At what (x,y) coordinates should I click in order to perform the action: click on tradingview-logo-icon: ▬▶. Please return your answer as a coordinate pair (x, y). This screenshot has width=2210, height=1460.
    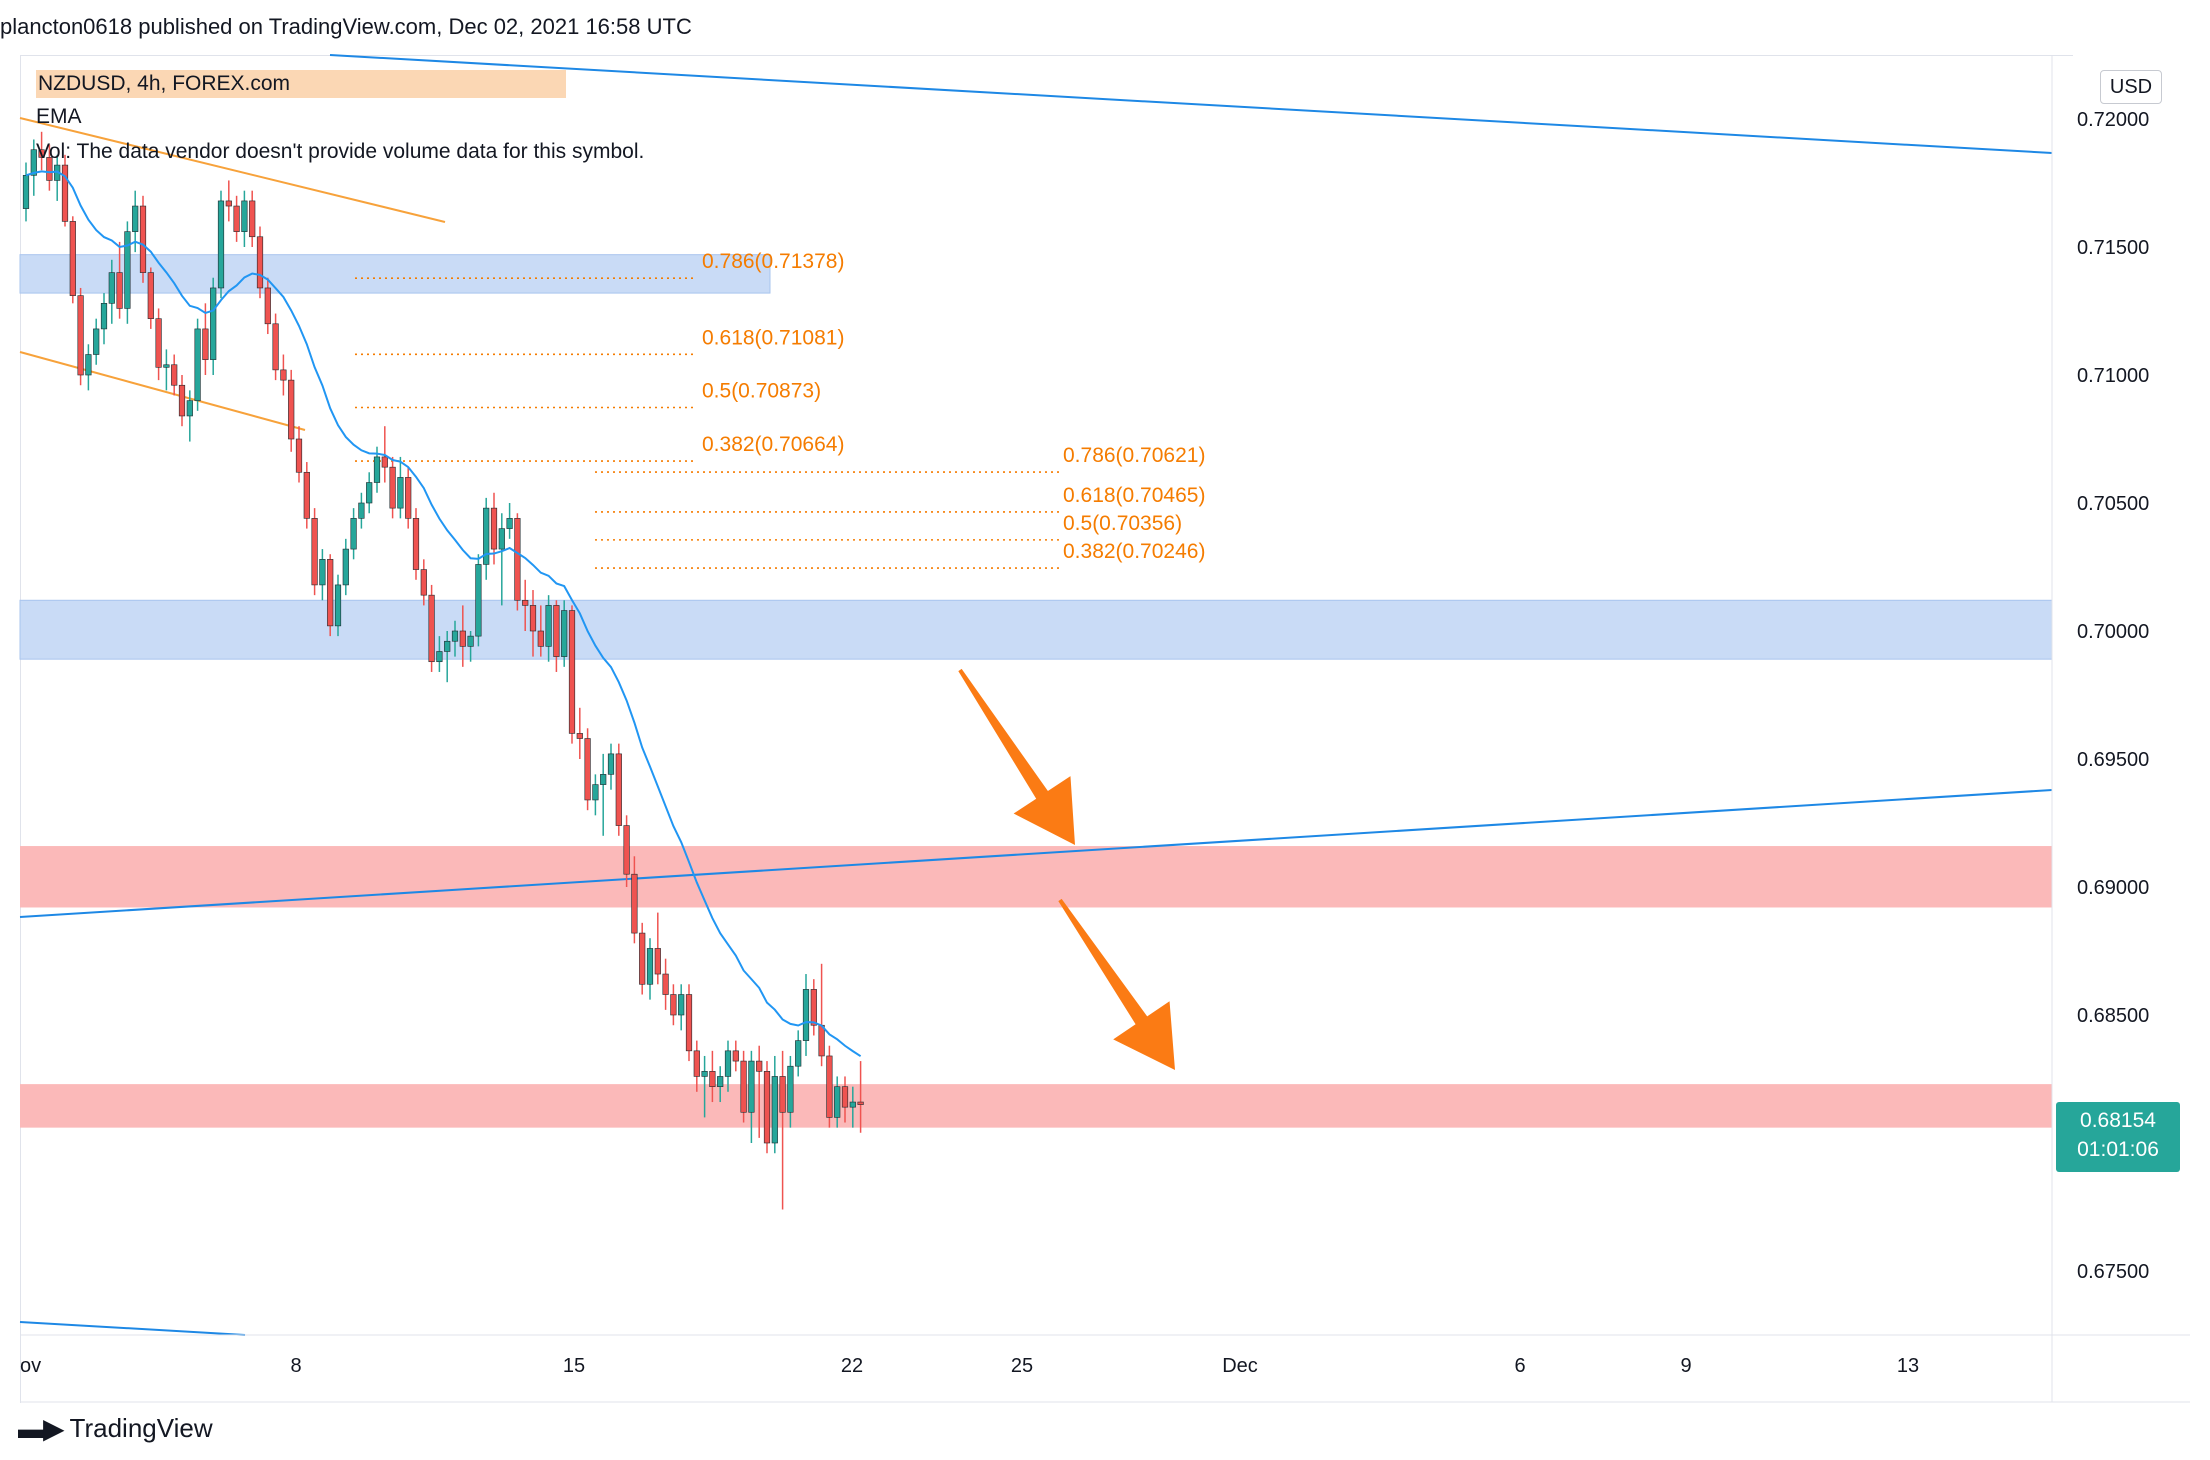
    Looking at the image, I should click on (41, 1428).